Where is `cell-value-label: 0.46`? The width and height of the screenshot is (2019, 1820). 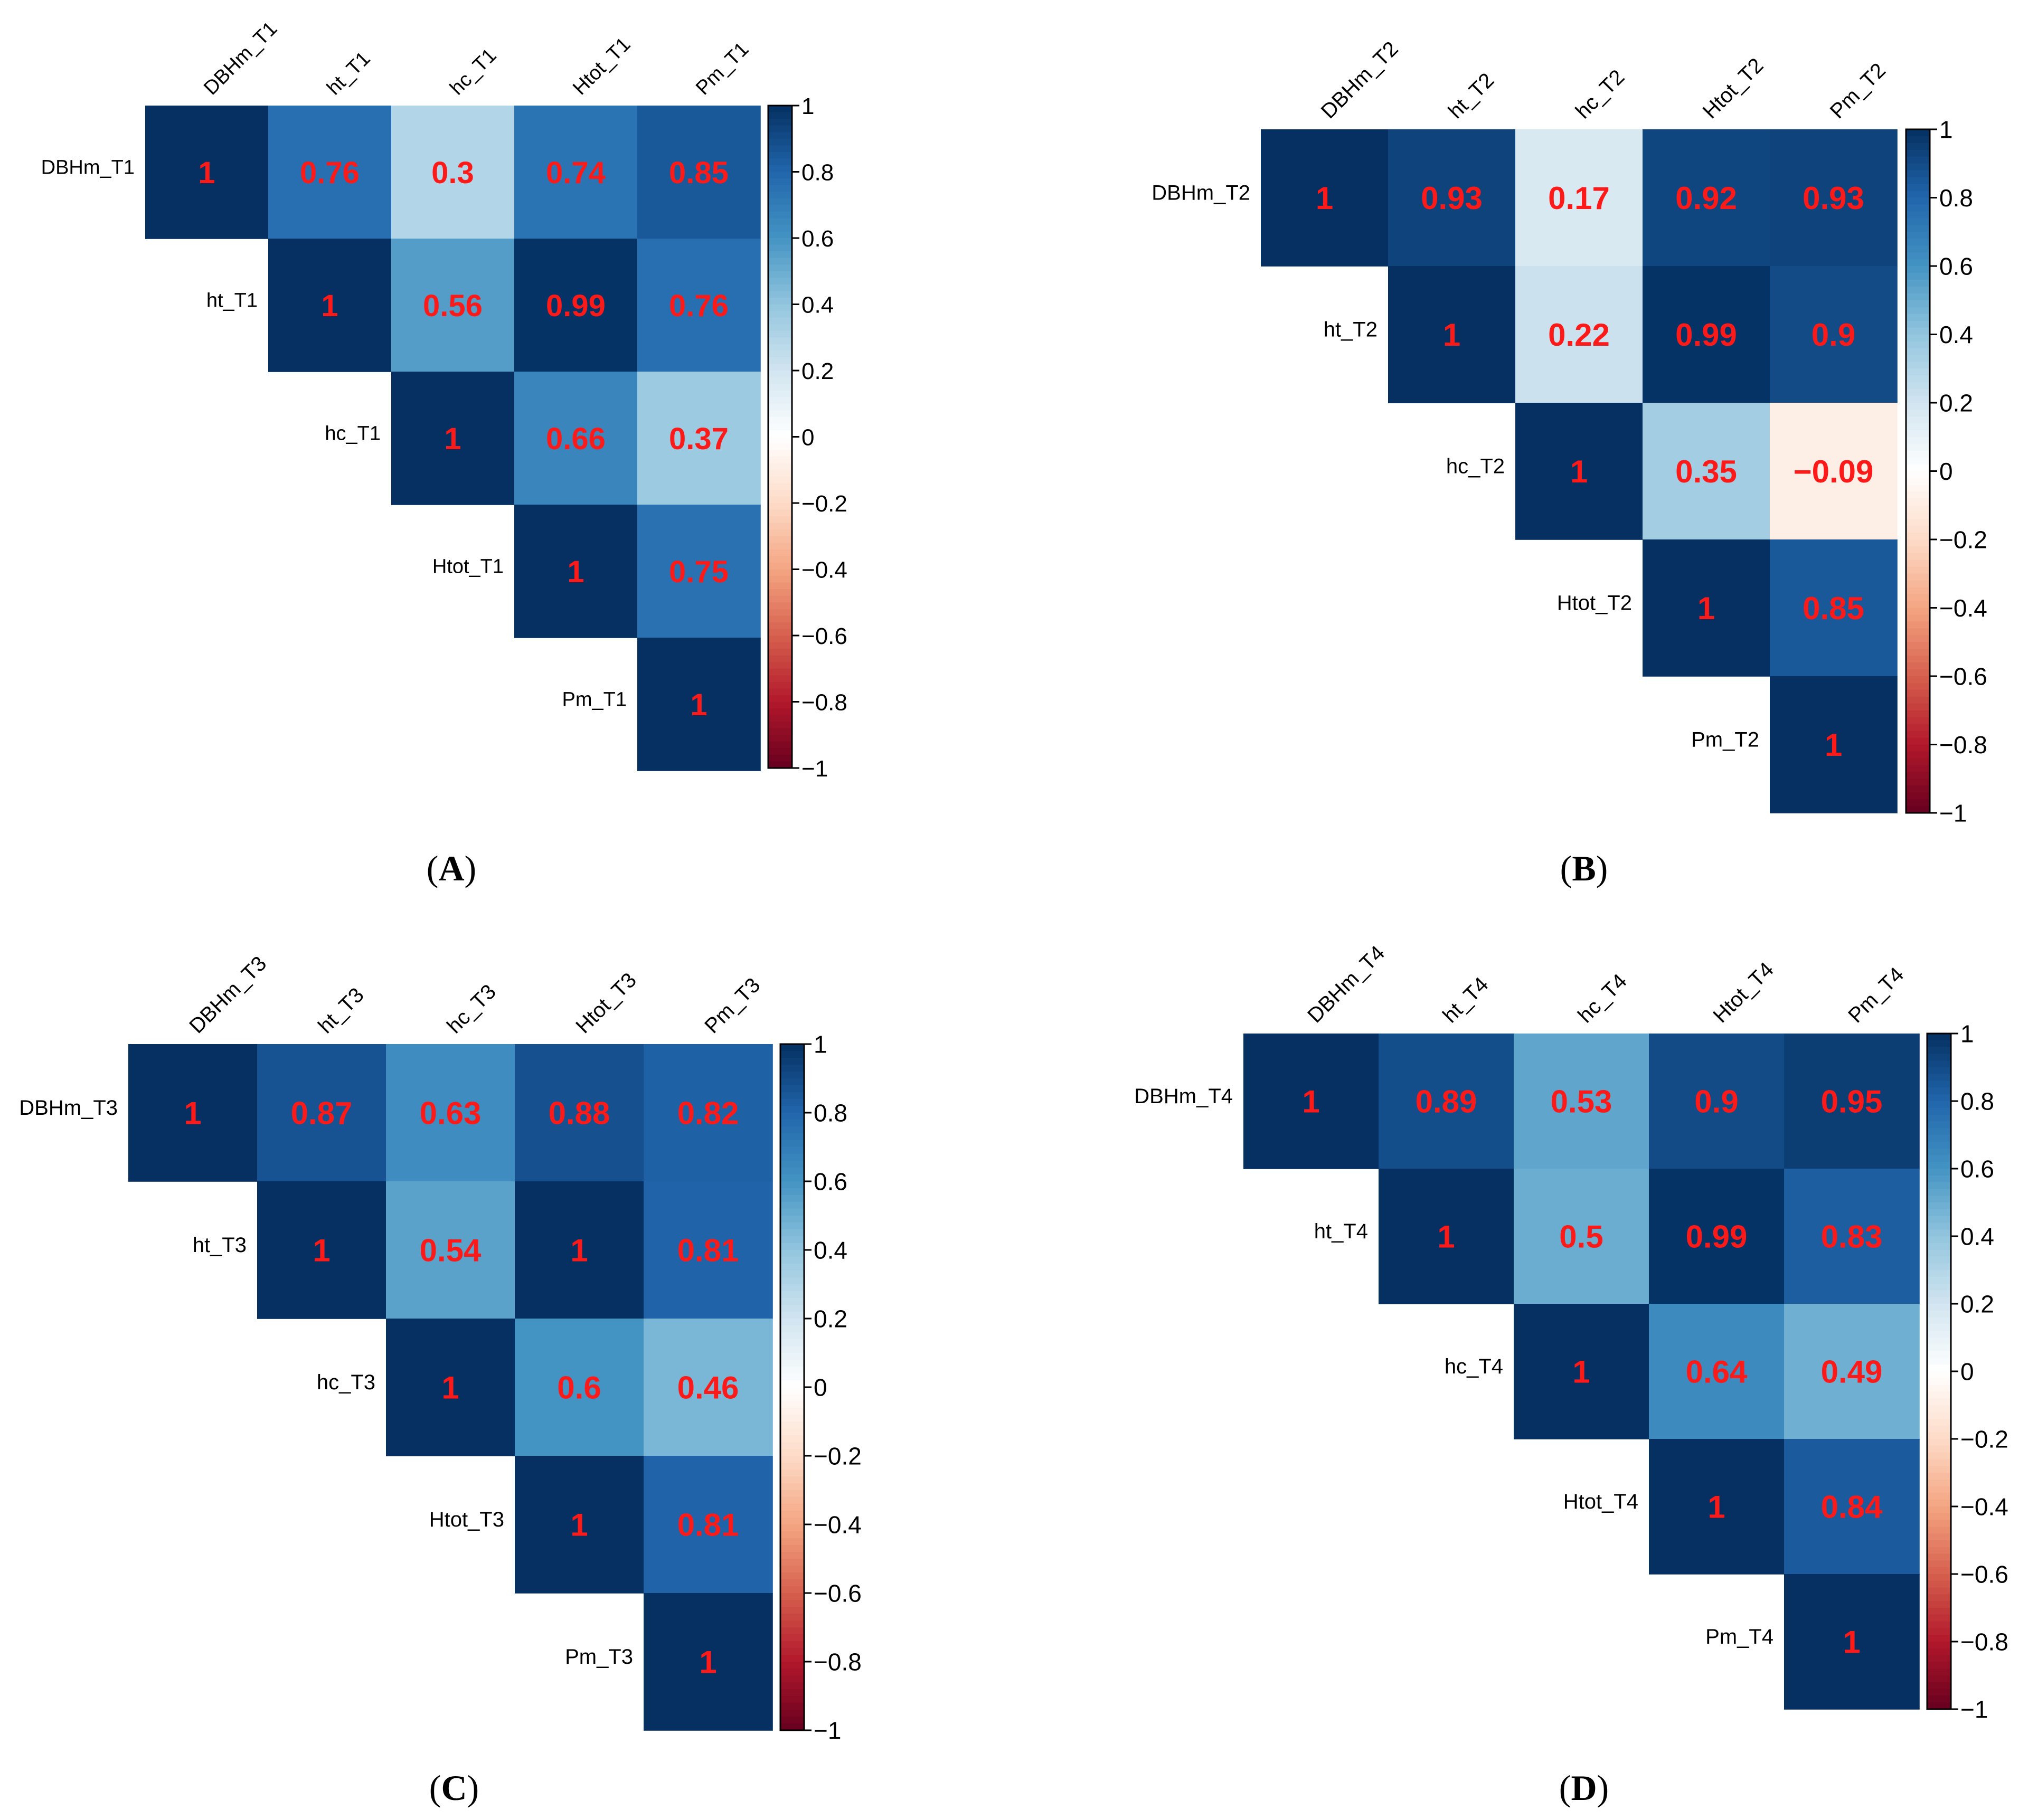
cell-value-label: 0.46 is located at coordinates (708, 1388).